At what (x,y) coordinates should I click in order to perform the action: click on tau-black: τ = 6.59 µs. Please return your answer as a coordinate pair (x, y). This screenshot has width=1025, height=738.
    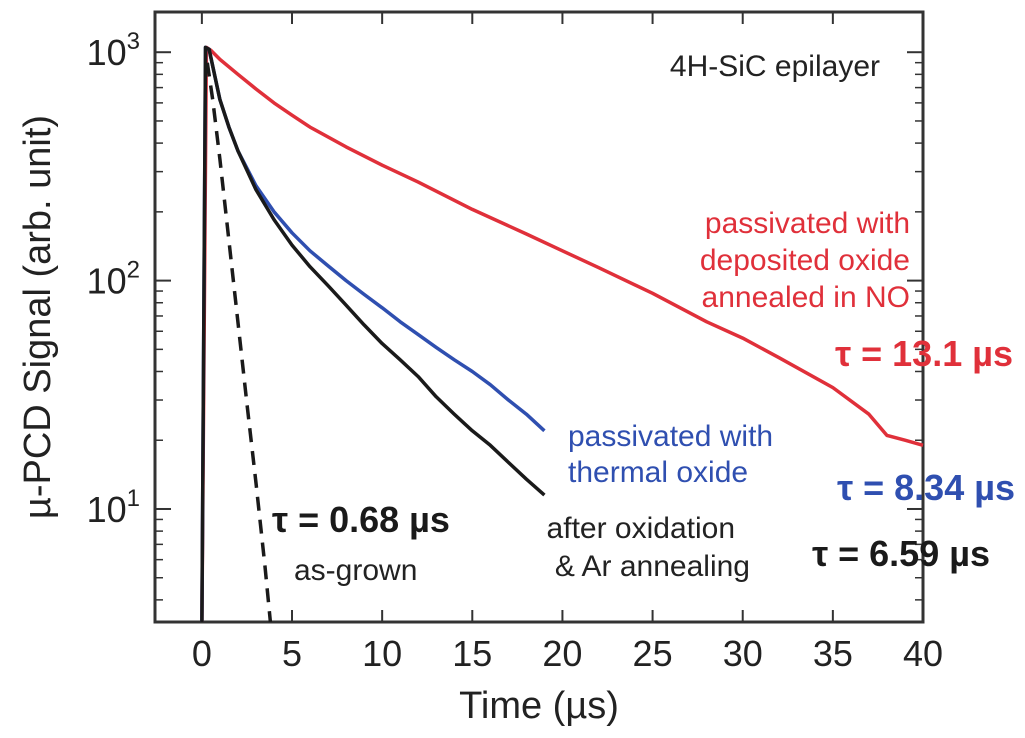
    Looking at the image, I should click on (901, 553).